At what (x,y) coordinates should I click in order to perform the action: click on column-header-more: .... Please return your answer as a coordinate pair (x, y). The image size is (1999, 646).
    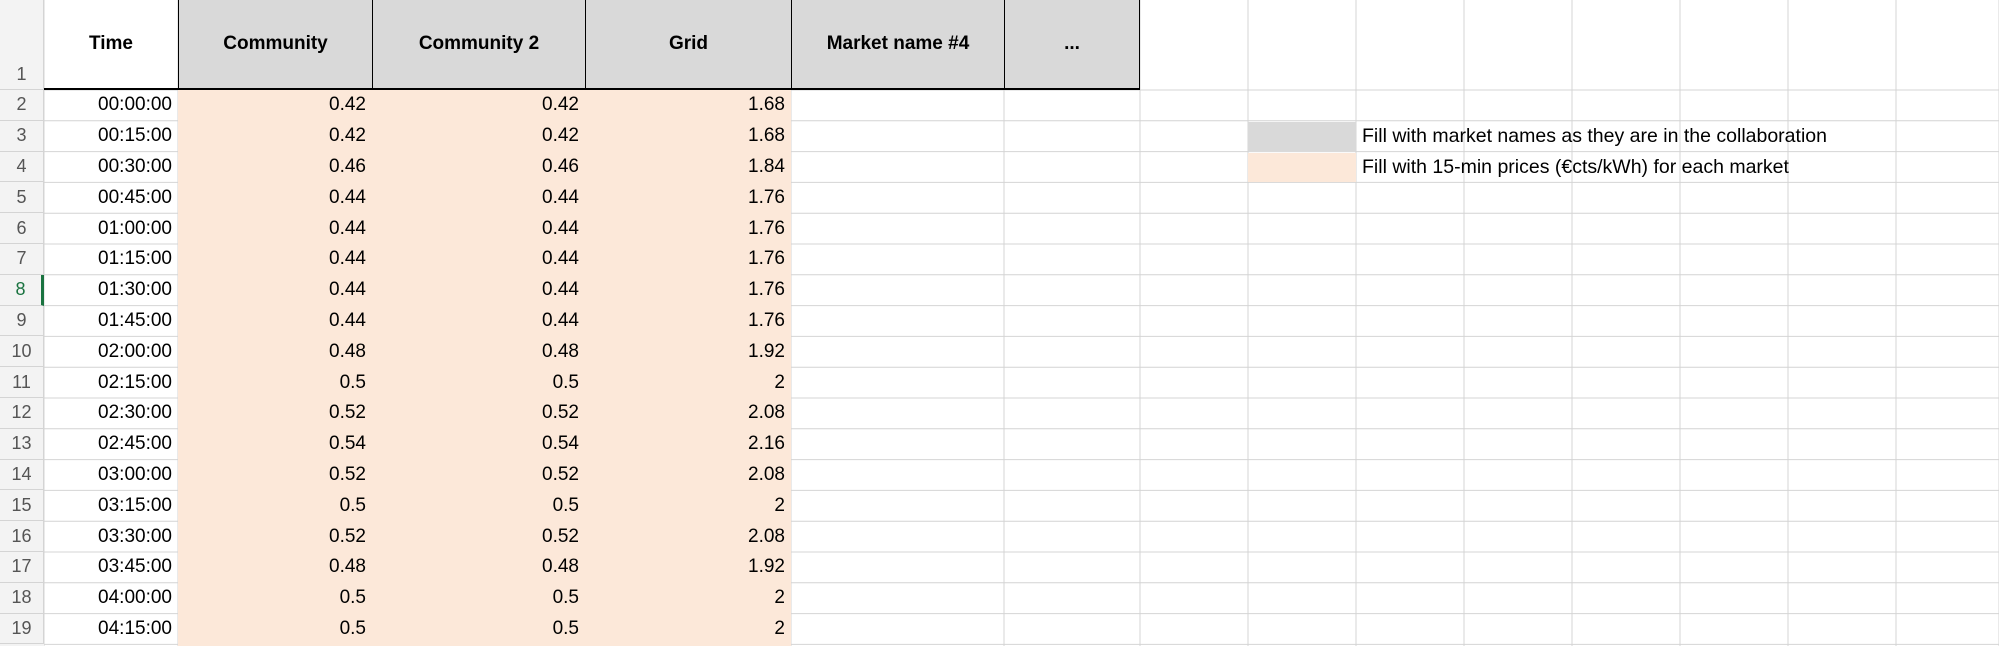
    Looking at the image, I should click on (1072, 45).